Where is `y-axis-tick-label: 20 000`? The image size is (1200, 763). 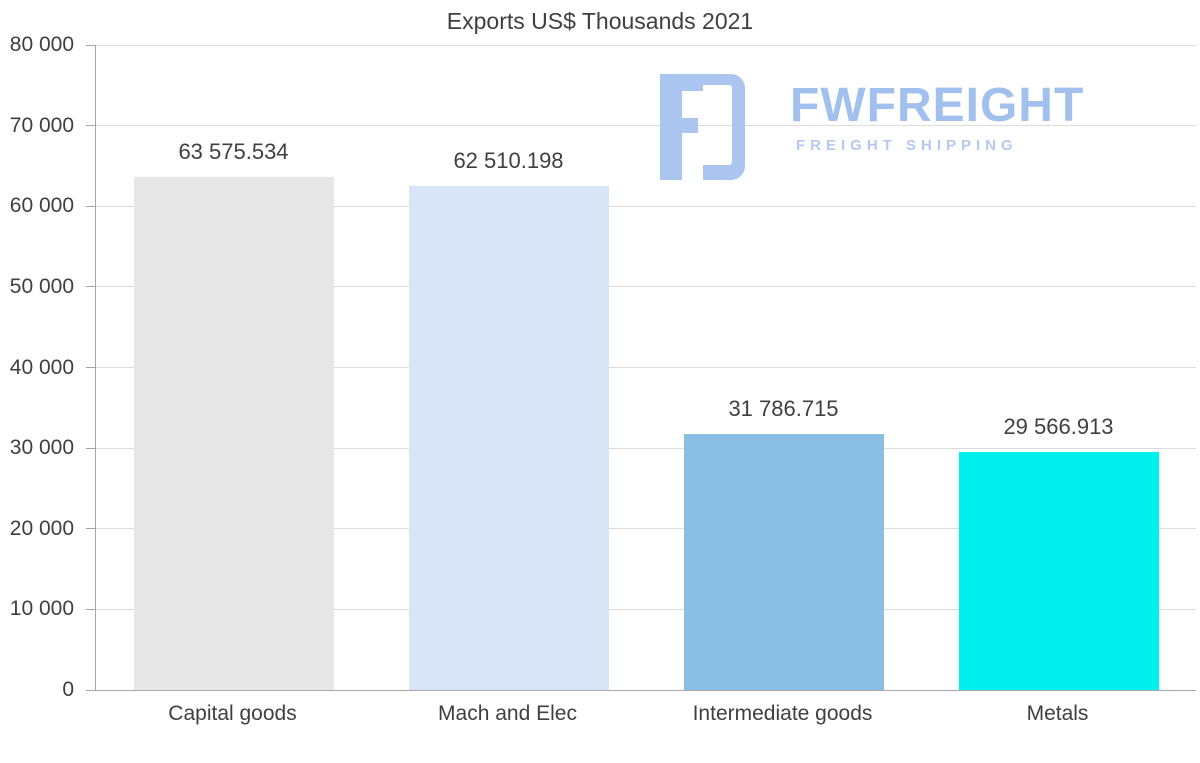 y-axis-tick-label: 20 000 is located at coordinates (41, 528).